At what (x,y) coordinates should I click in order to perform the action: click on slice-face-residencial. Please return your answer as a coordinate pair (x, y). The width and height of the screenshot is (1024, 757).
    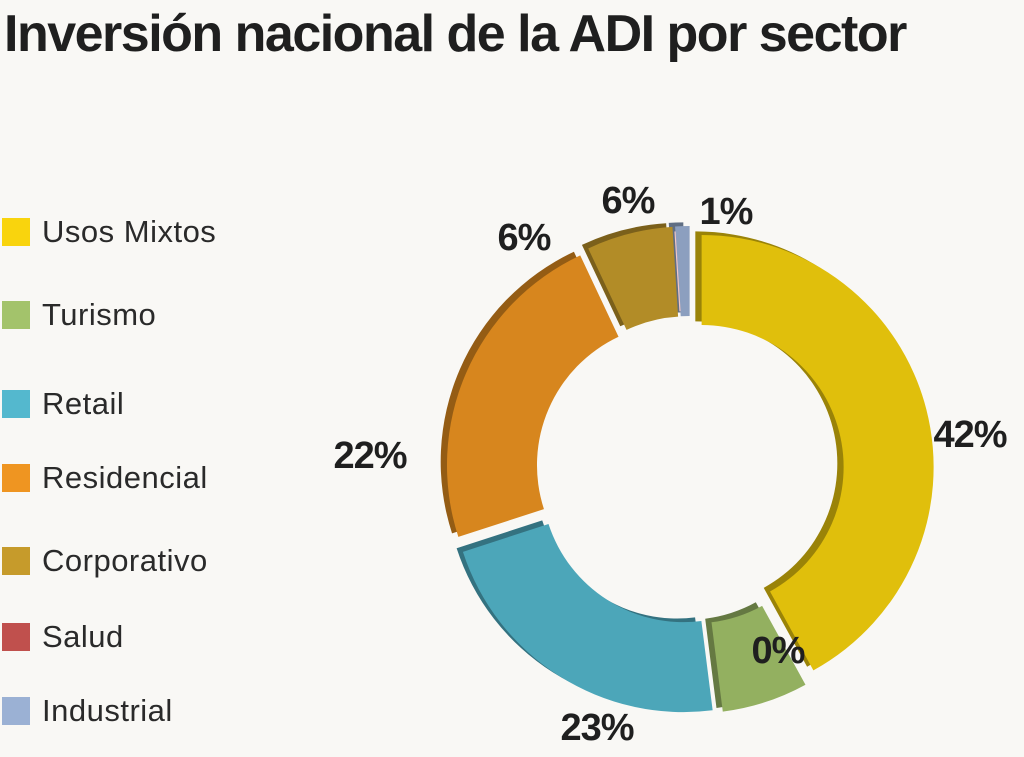
    Looking at the image, I should click on (532, 396).